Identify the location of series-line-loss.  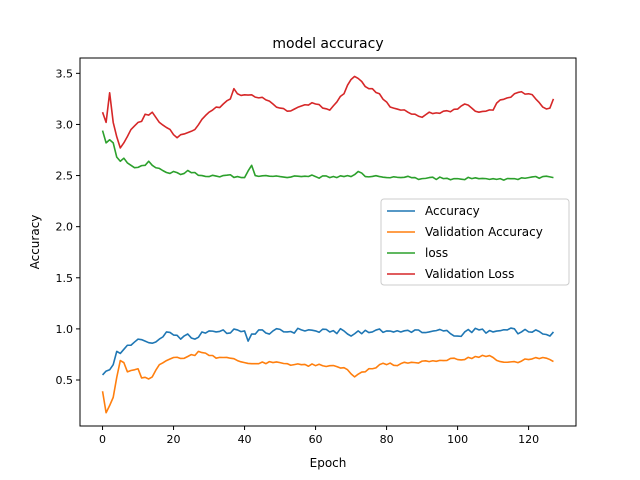
(327, 155).